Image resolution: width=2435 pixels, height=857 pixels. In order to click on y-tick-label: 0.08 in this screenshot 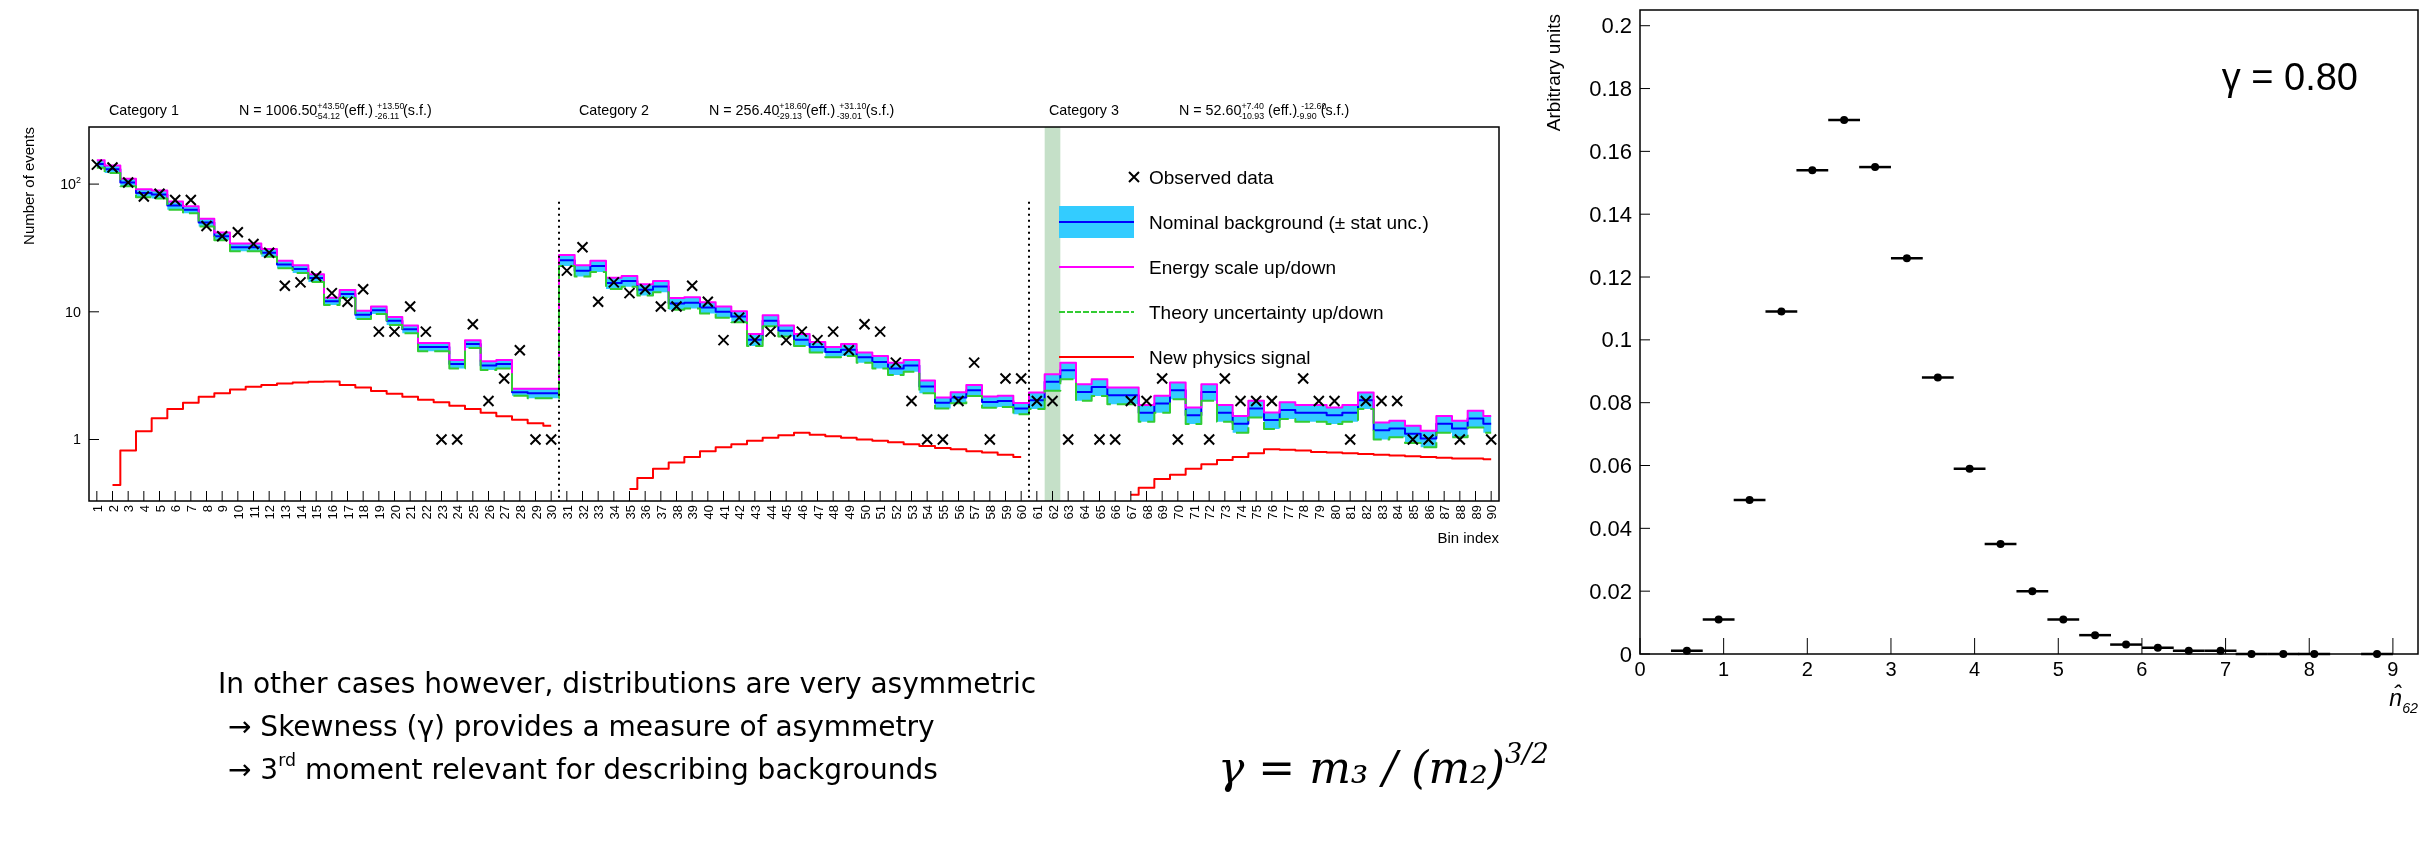, I will do `click(1610, 403)`.